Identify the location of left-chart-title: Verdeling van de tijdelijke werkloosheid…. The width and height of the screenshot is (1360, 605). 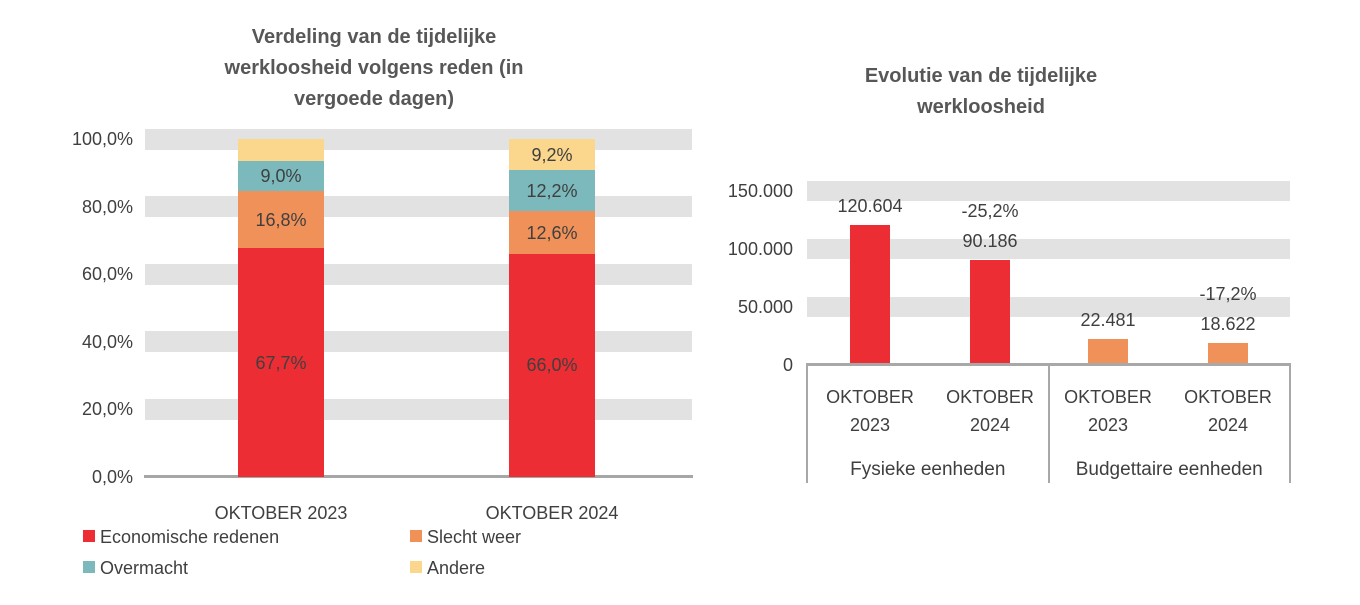
(374, 68).